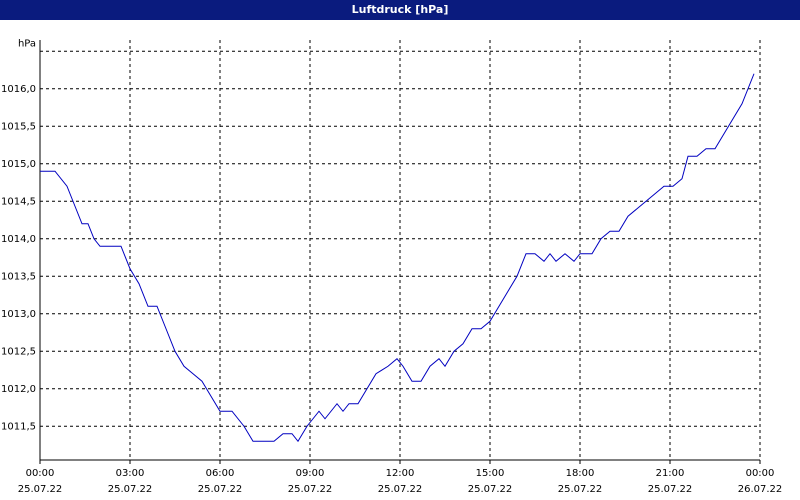  I want to click on x-tick-date: 26.07.22, so click(760, 489).